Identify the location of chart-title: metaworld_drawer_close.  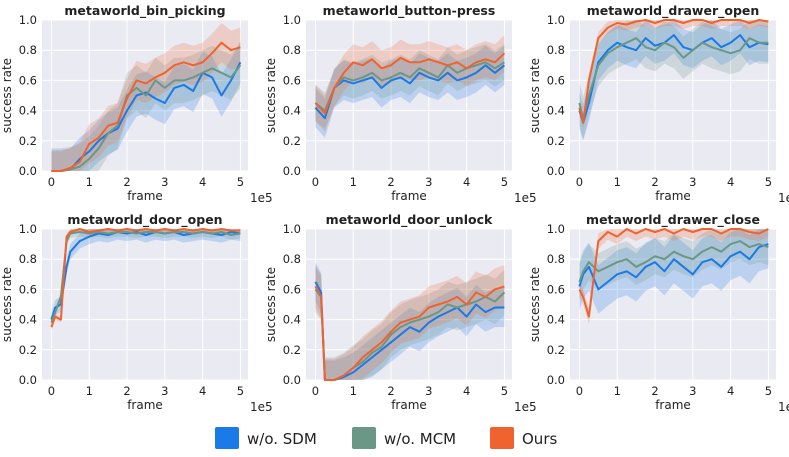
(673, 220).